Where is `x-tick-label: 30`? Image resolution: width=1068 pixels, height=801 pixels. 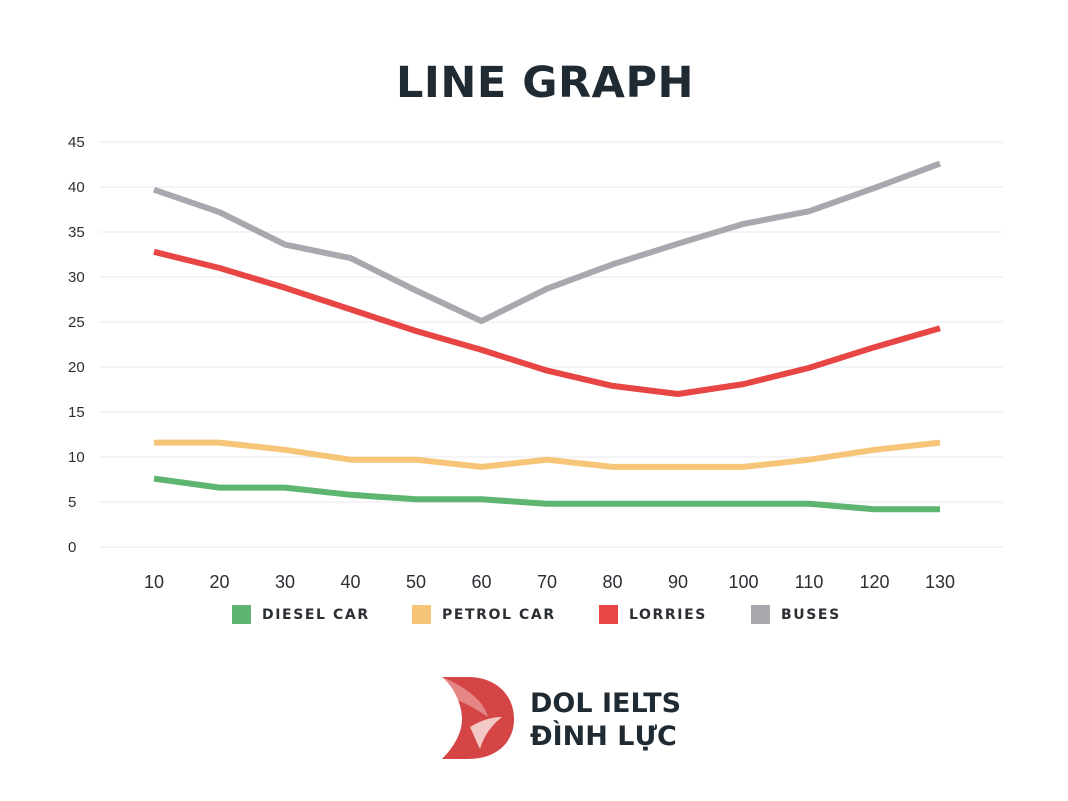
x-tick-label: 30 is located at coordinates (285, 582).